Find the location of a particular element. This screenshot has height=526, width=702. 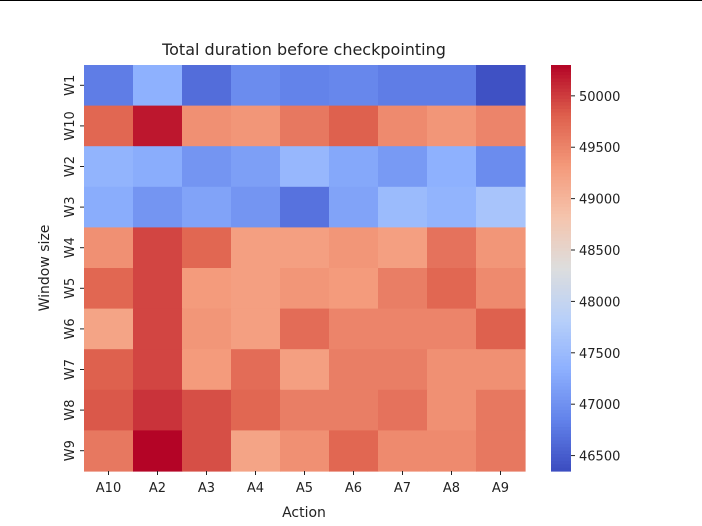

heatmap-cell-W2-A10 is located at coordinates (109, 167).